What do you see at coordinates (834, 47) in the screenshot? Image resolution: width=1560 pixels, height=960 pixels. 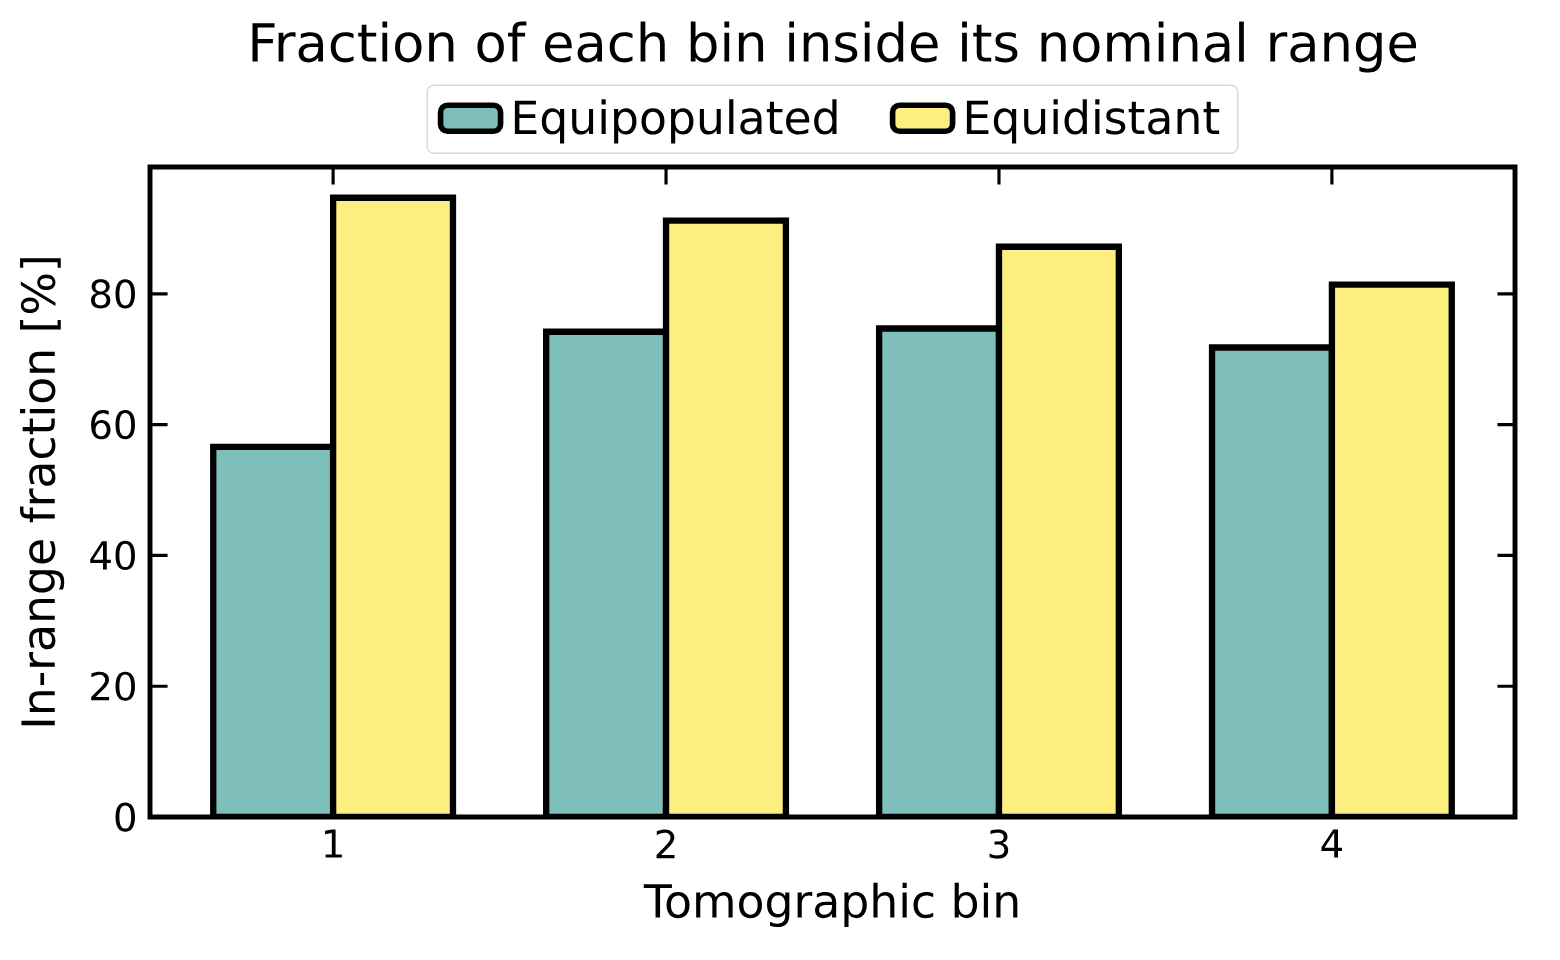 I see `chart-title: Fraction of each bin inside its nominal range` at bounding box center [834, 47].